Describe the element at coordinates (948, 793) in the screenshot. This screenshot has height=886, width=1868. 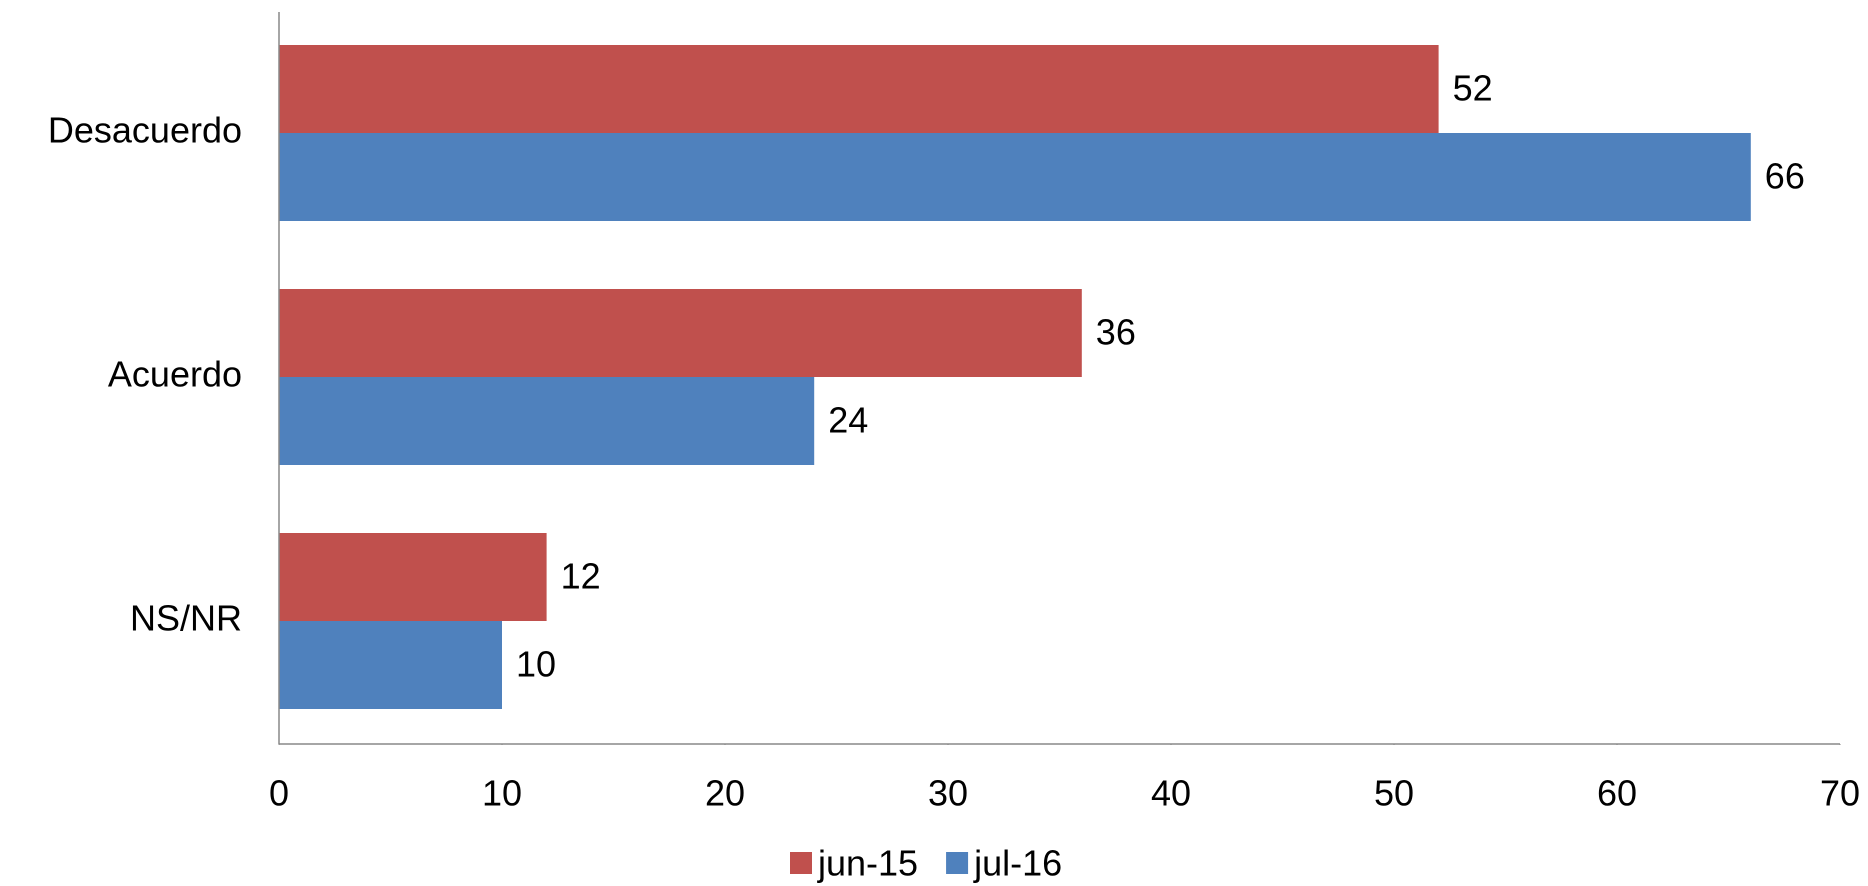
I see `x-tick-label: 30` at that location.